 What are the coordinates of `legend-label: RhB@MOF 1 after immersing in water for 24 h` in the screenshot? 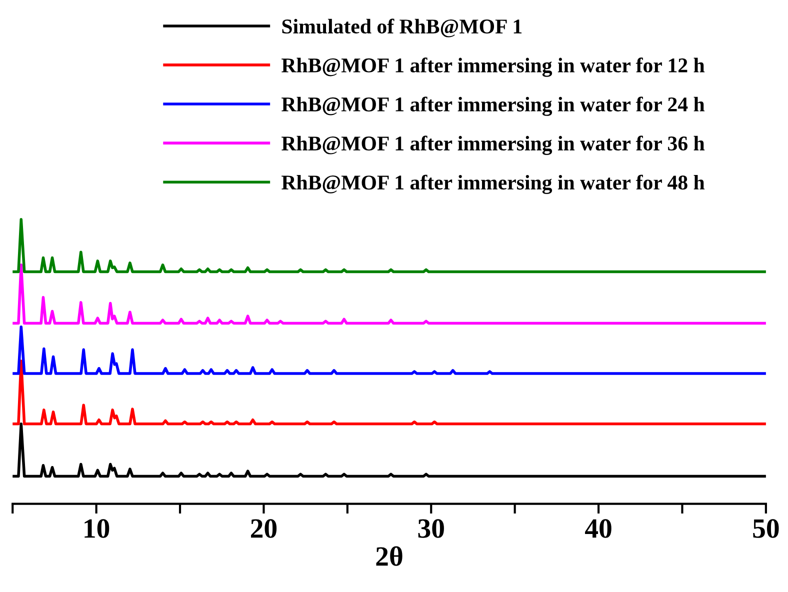 It's located at (493, 106).